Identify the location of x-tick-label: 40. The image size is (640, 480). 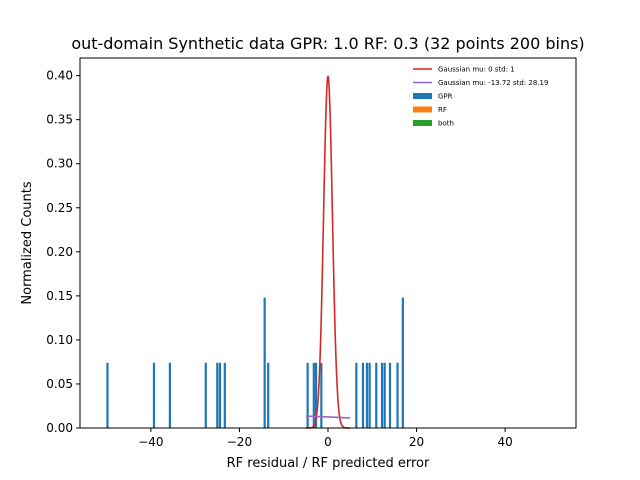
(505, 442).